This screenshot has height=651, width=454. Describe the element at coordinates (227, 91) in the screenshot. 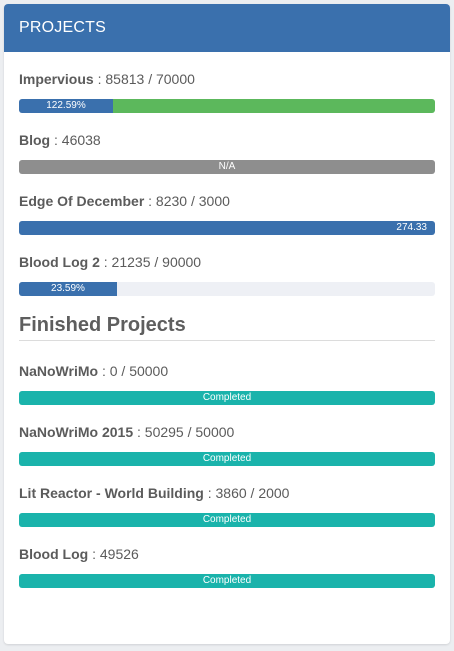

I see `project-item: Impervious : 85813 / 70000 122.59%` at that location.